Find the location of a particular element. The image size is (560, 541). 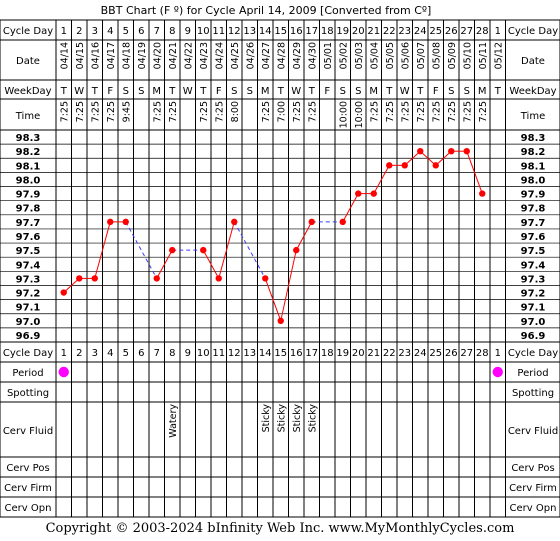

y-tick-label-right: 97.3 is located at coordinates (533, 279).